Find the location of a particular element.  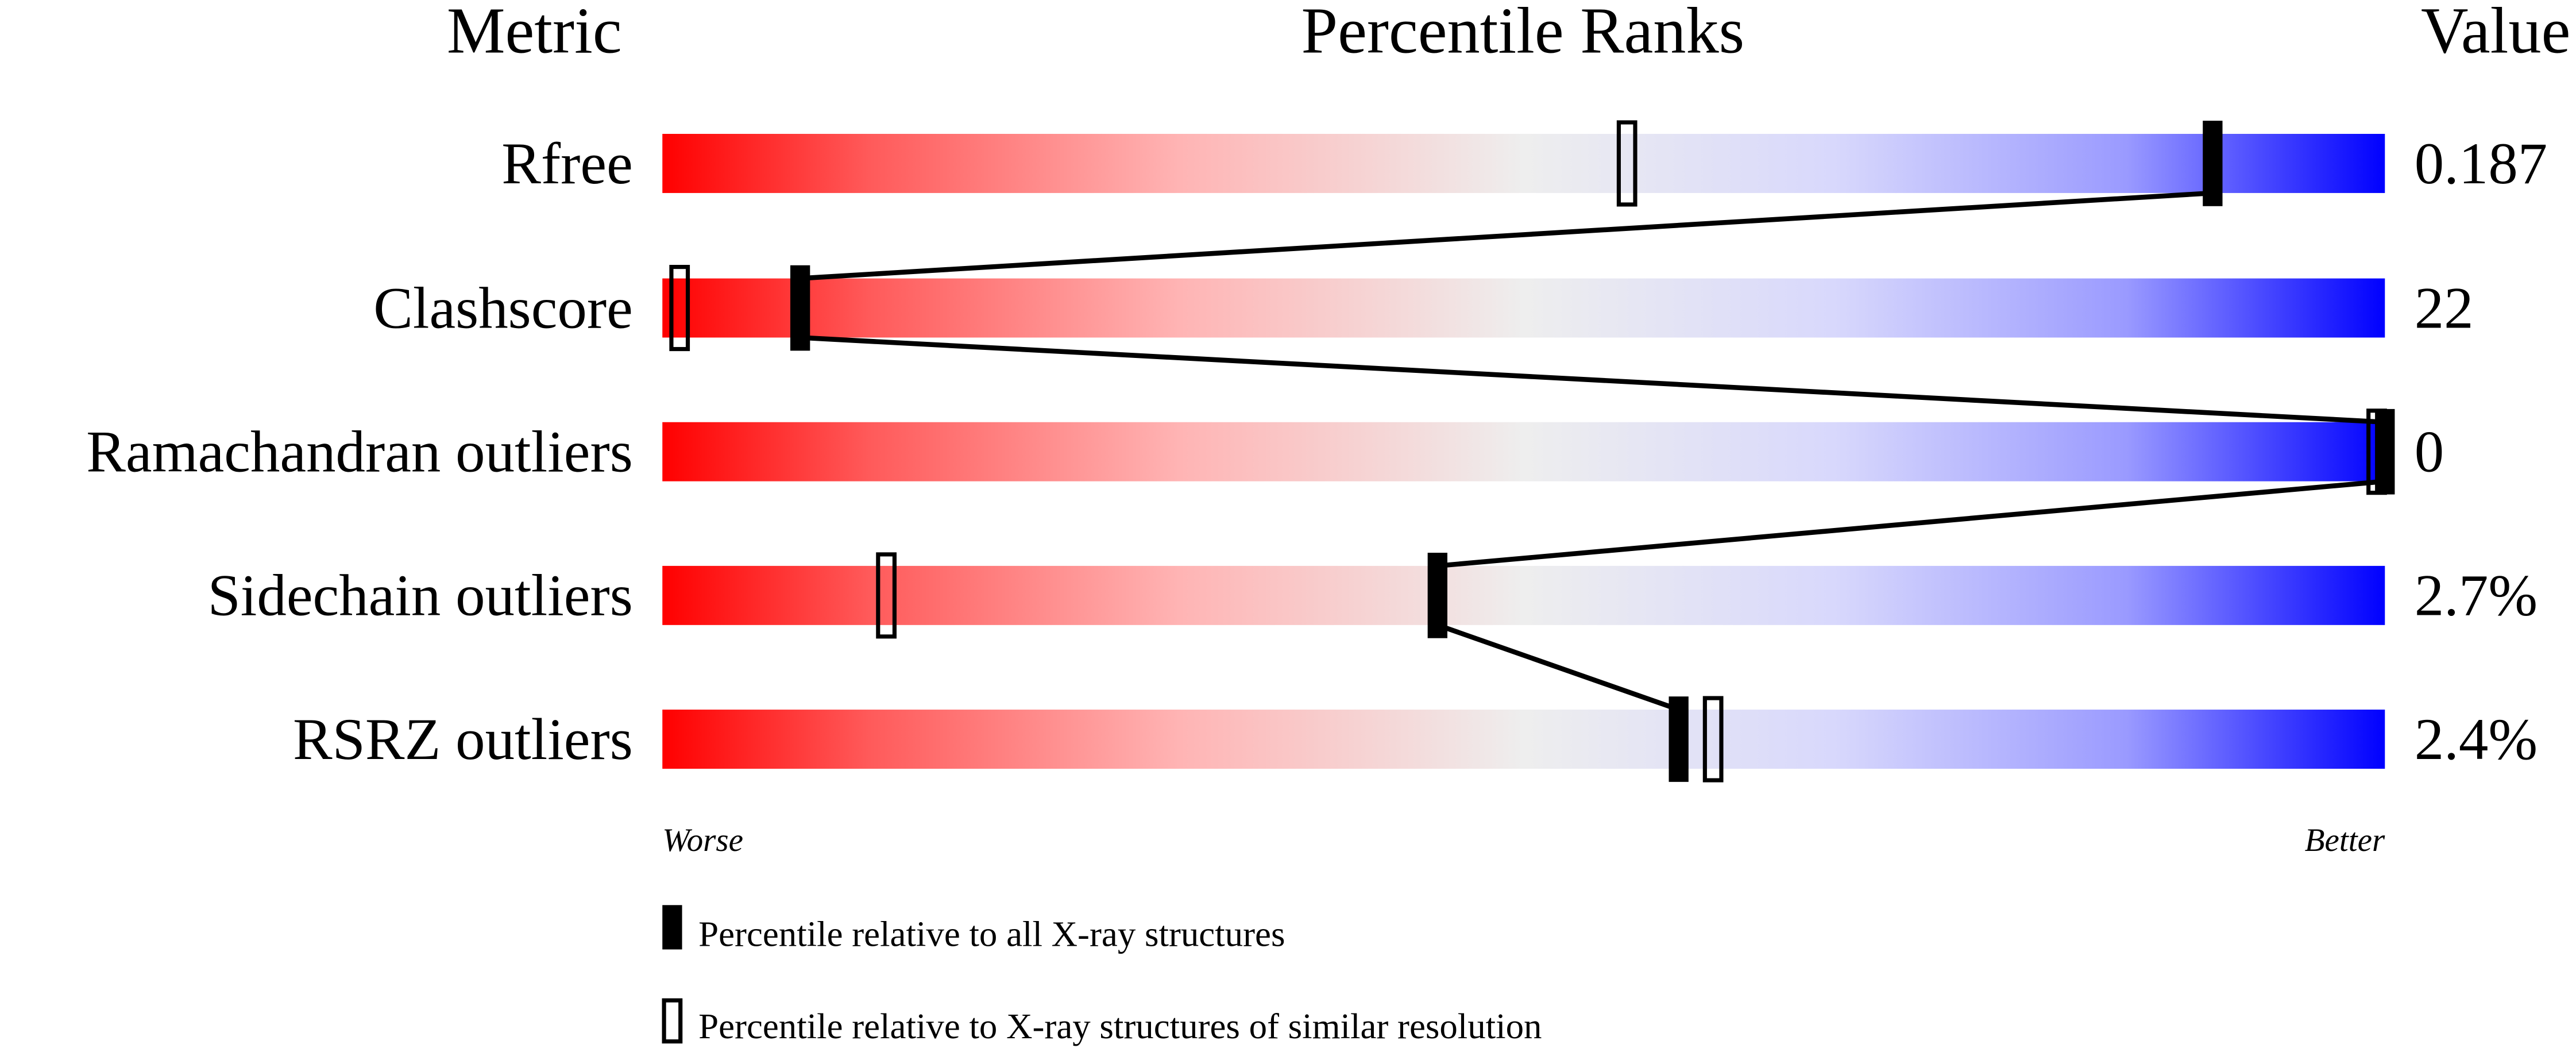

worse-label: Worse is located at coordinates (702, 840).